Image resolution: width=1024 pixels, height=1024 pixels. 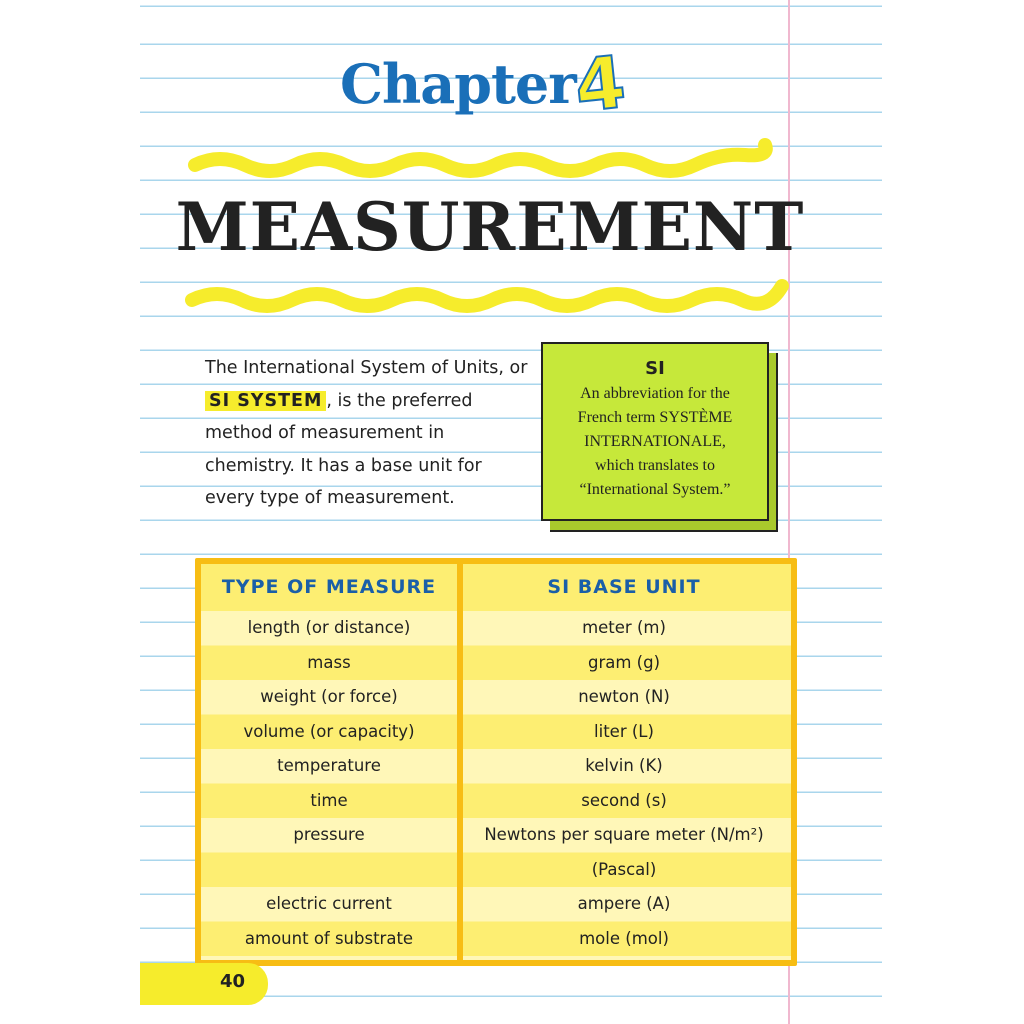 I want to click on chapter-label: Chapter, so click(x=458, y=84).